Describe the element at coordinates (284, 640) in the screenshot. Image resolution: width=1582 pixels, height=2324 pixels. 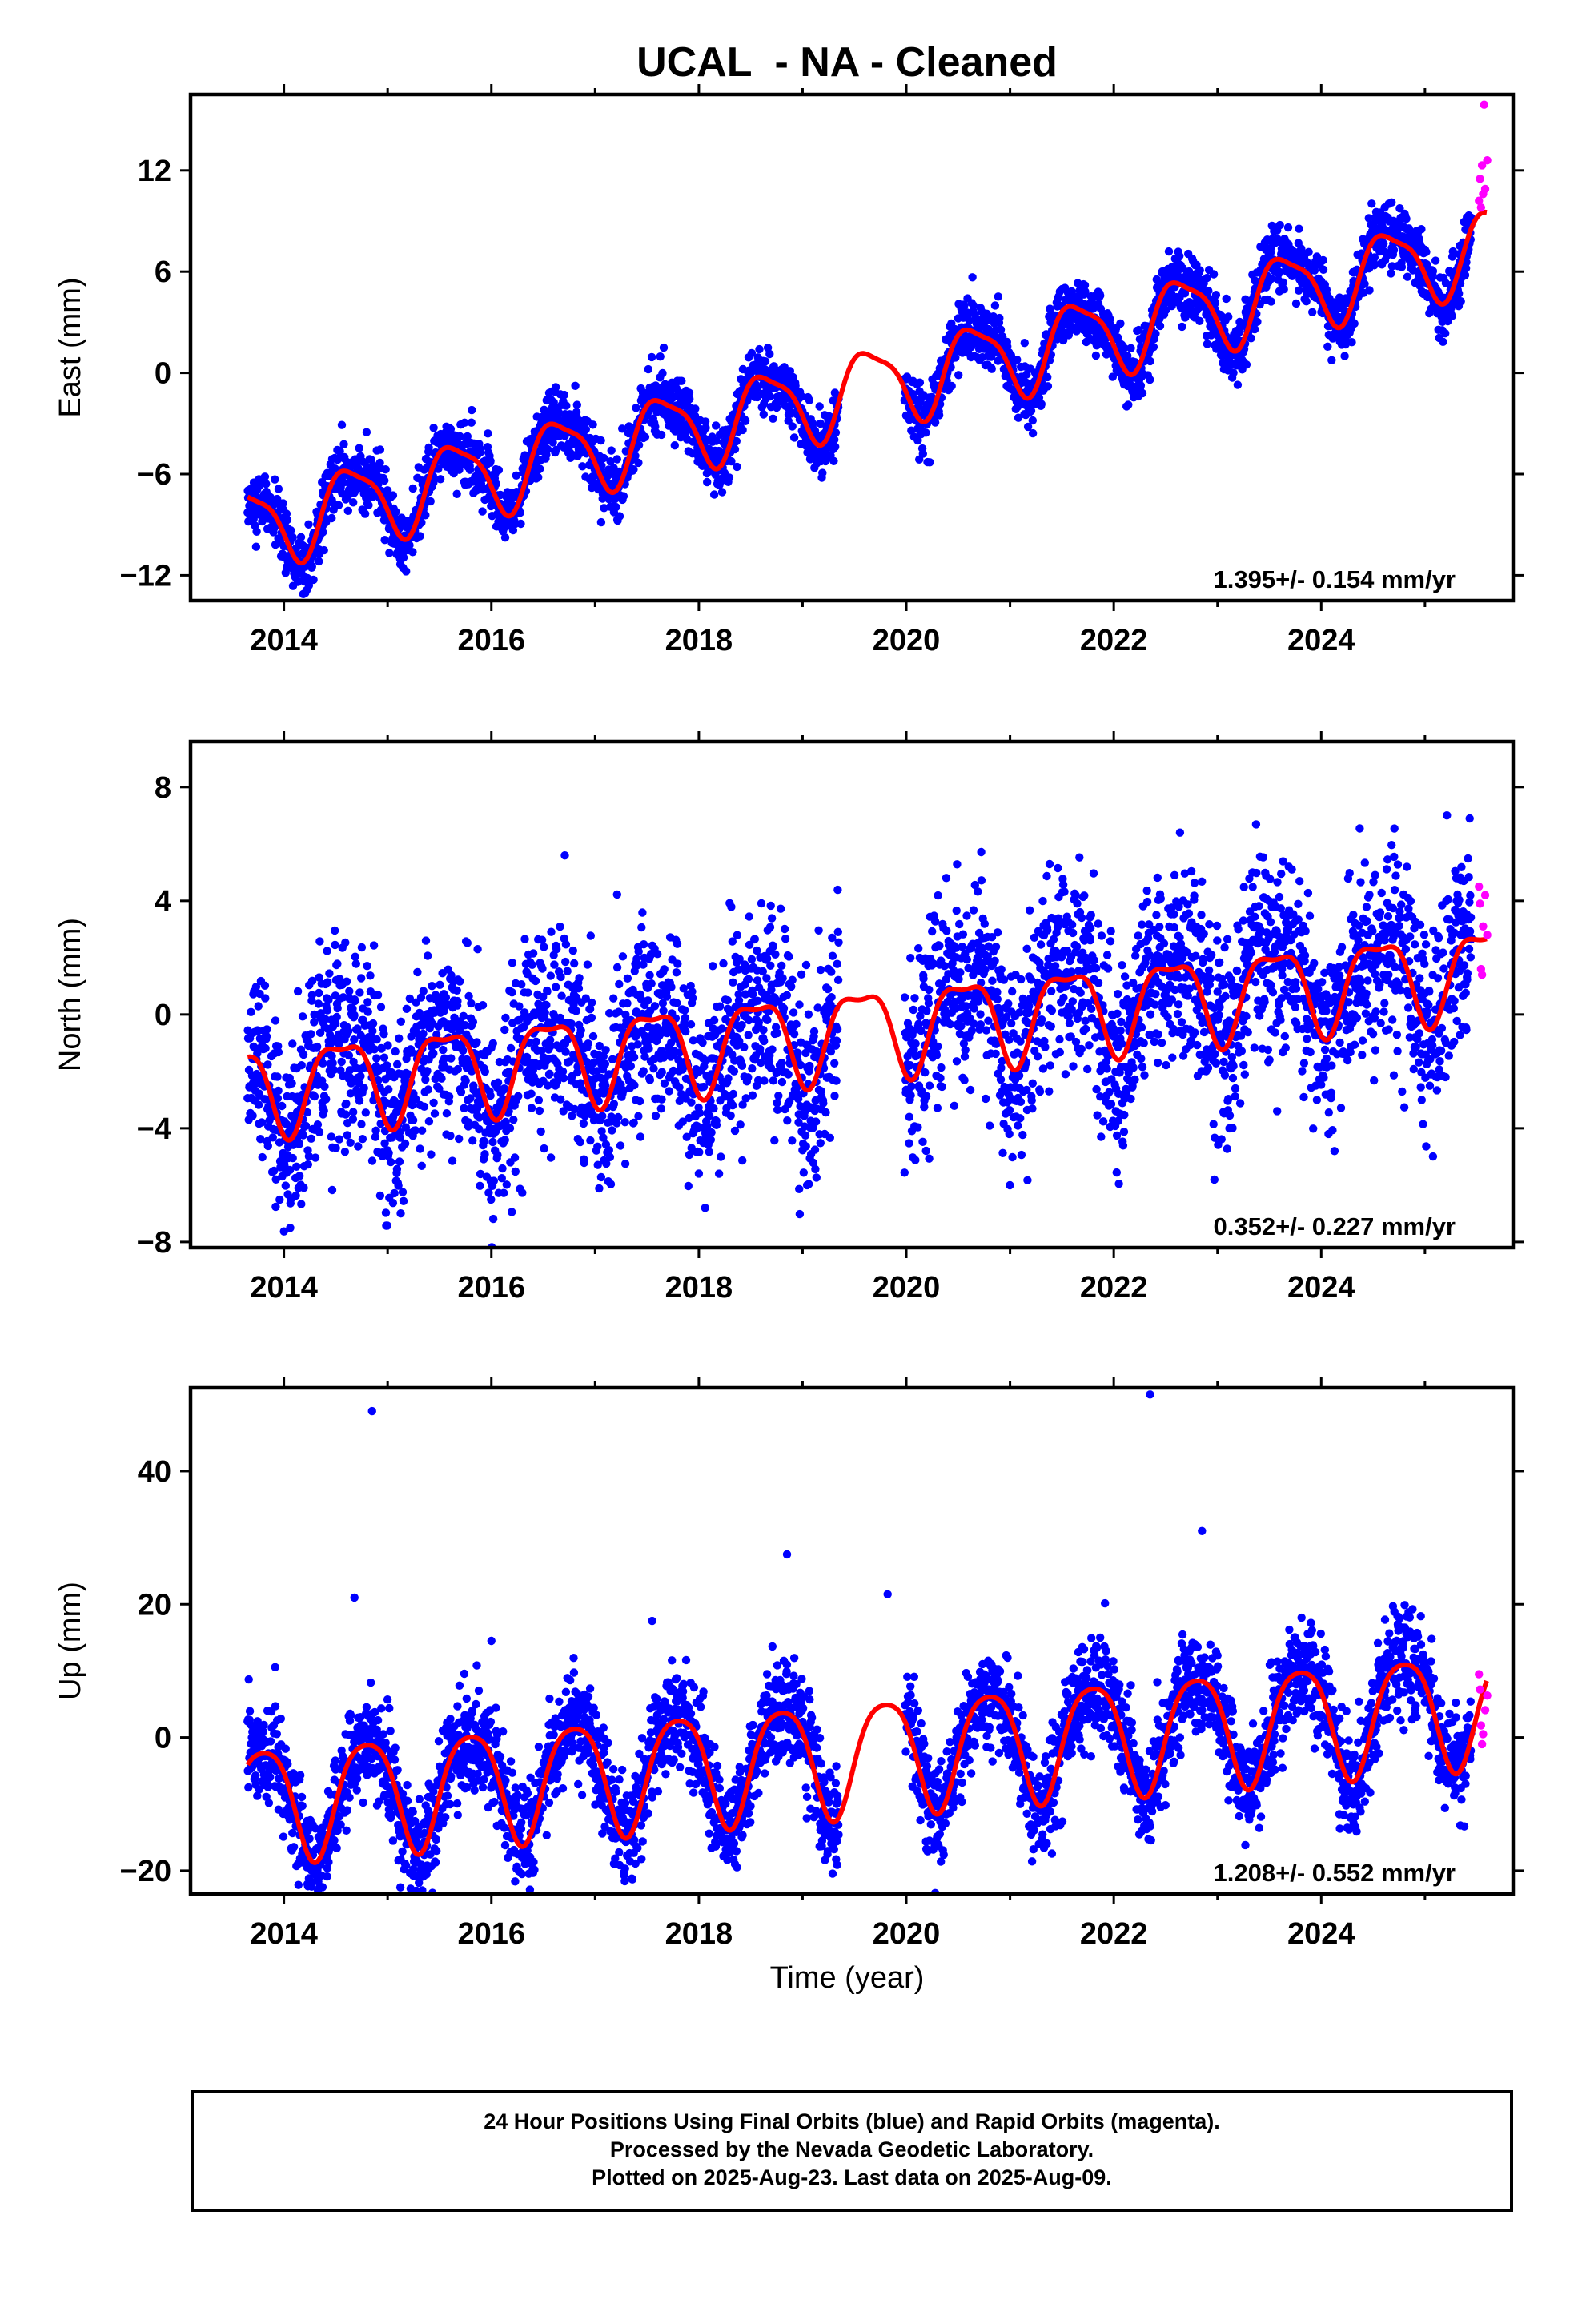
I see `x-tick-label: 2014` at that location.